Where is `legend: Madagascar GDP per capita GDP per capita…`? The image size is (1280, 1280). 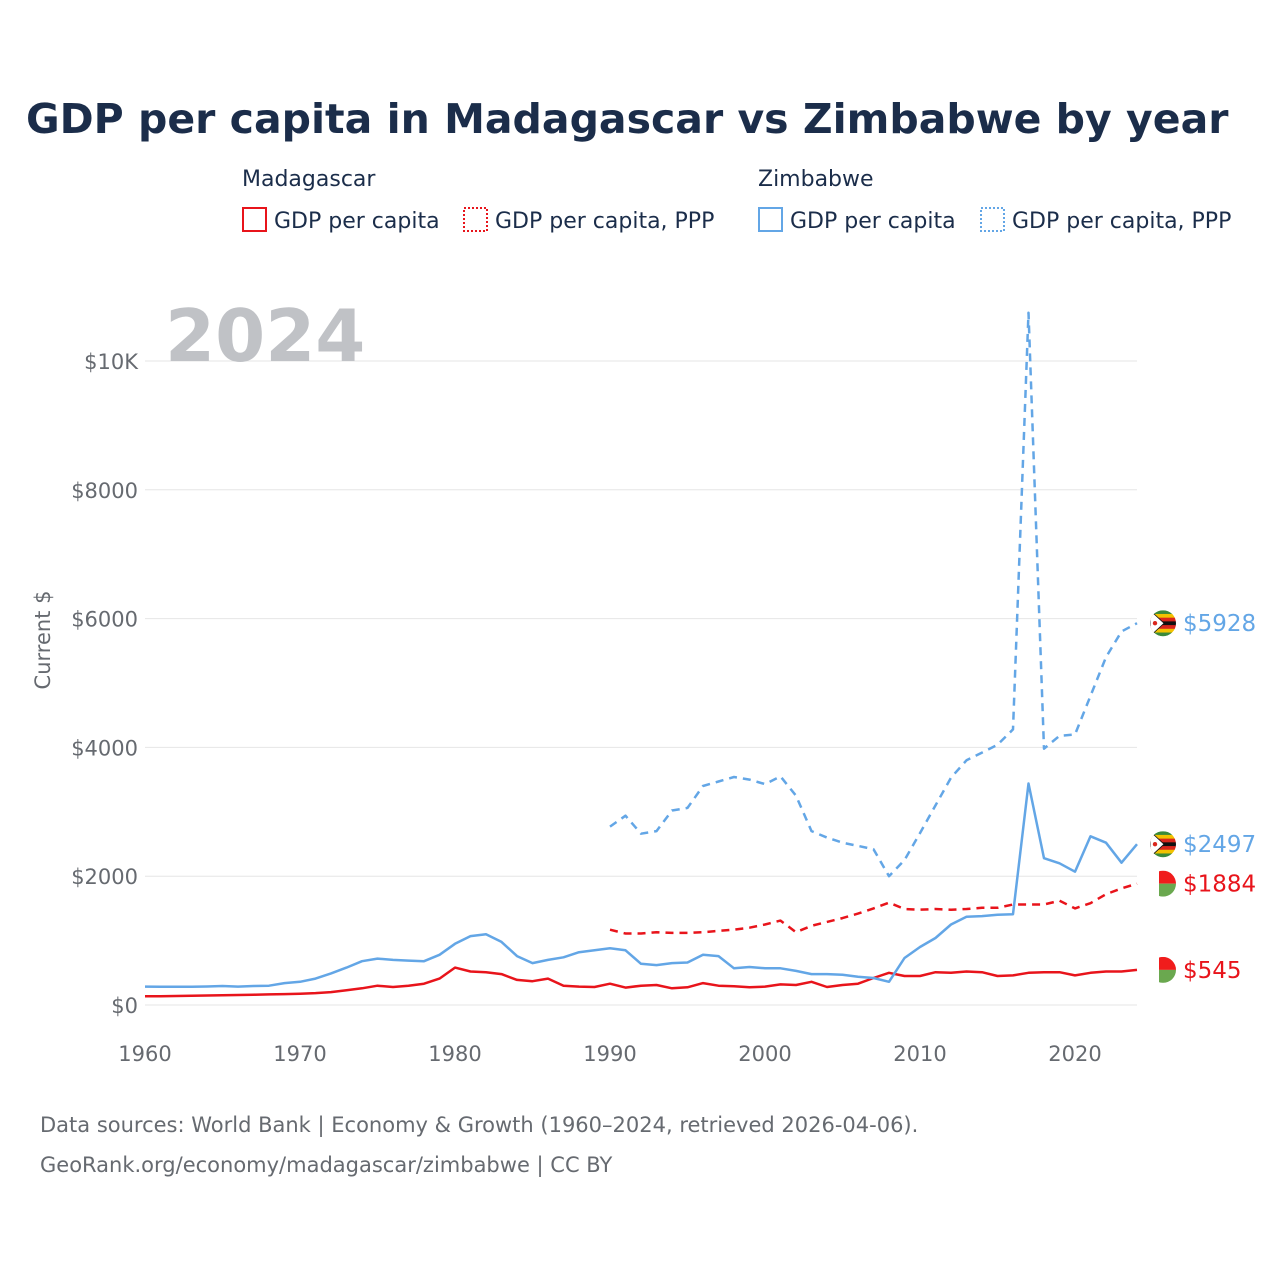 legend: Madagascar GDP per capita GDP per capita… is located at coordinates (736, 200).